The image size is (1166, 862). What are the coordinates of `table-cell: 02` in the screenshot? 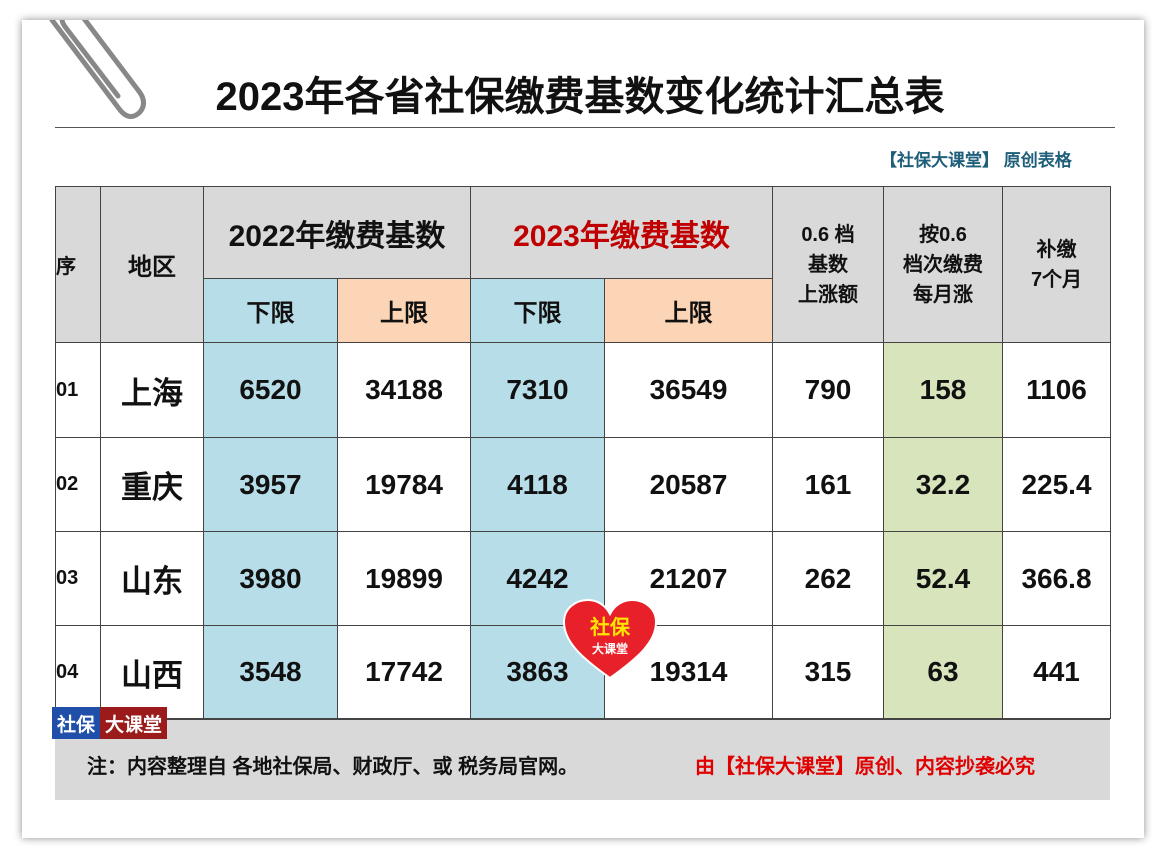 It's located at (78, 484).